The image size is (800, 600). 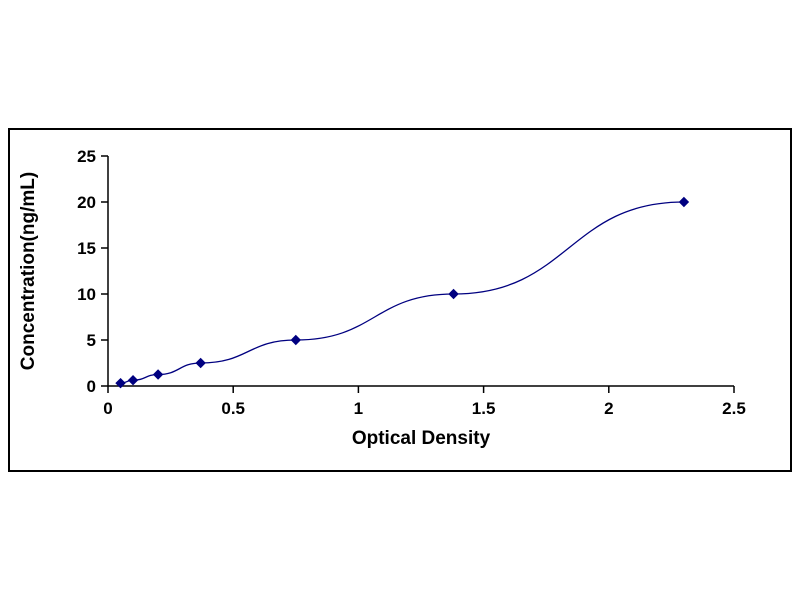 I want to click on x-tick-label: 1, so click(x=358, y=408).